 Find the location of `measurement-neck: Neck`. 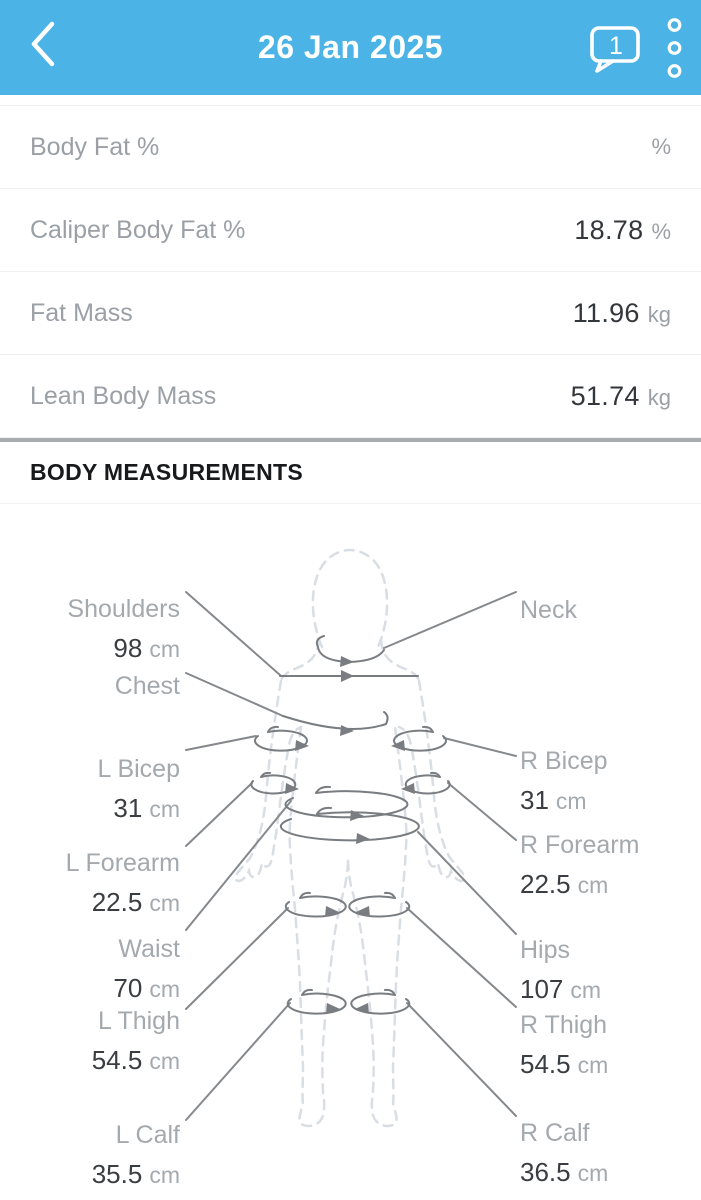

measurement-neck: Neck is located at coordinates (548, 610).